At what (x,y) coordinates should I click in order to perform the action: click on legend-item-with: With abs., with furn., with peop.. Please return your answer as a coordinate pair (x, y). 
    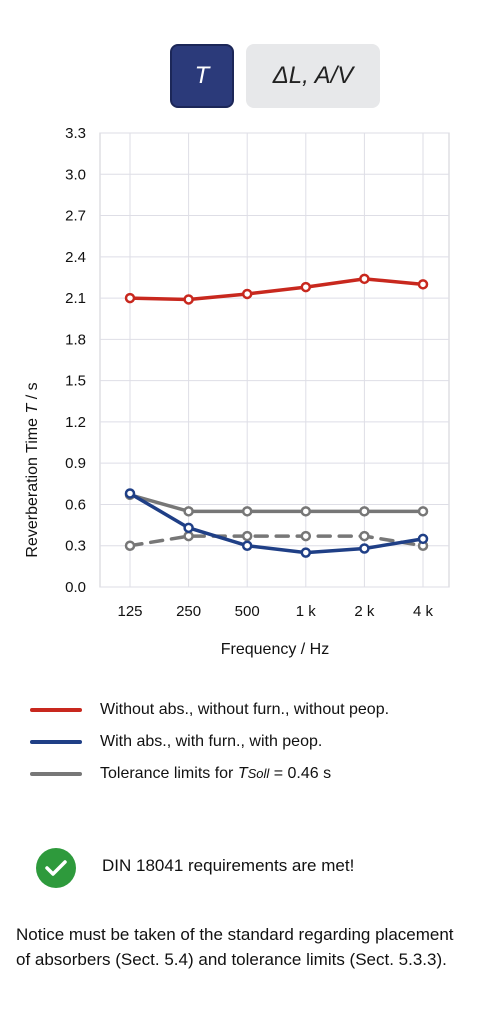
    Looking at the image, I should click on (209, 742).